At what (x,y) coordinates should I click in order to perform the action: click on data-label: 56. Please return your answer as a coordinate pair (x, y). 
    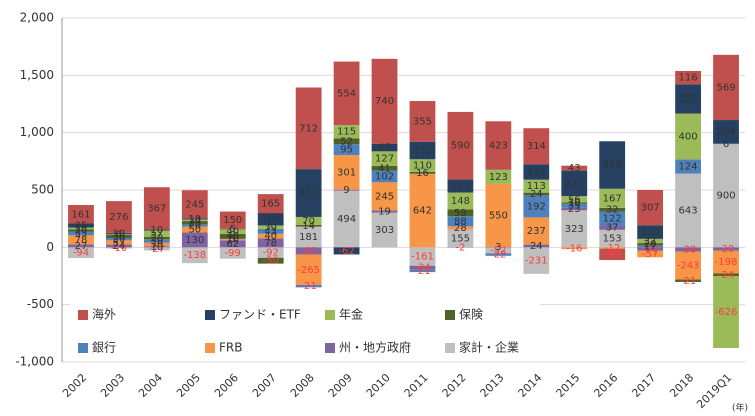
    Looking at the image, I should click on (574, 199).